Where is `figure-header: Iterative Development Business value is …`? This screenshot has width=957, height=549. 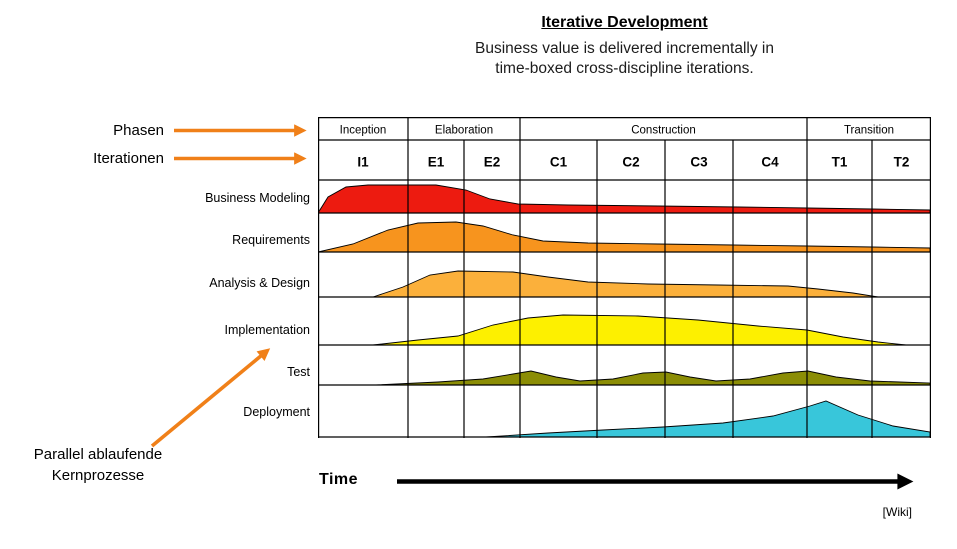
figure-header: Iterative Development Business value is … is located at coordinates (624, 47).